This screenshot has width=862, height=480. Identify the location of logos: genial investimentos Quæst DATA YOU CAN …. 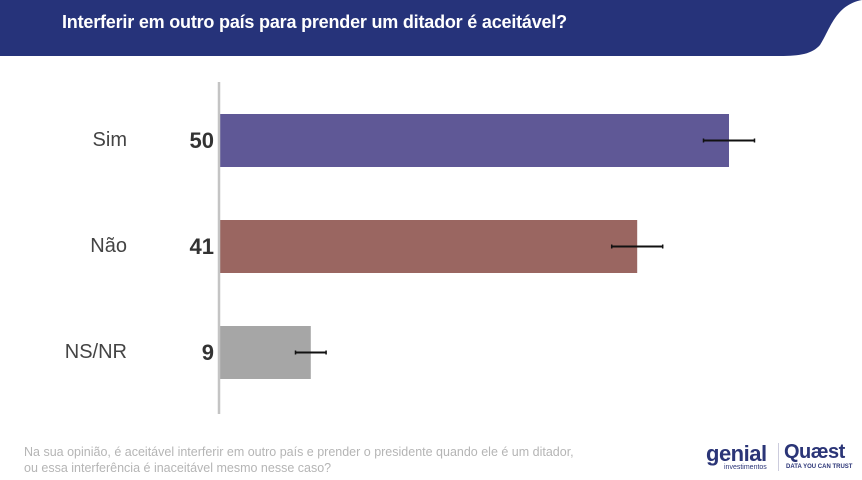
(781, 457).